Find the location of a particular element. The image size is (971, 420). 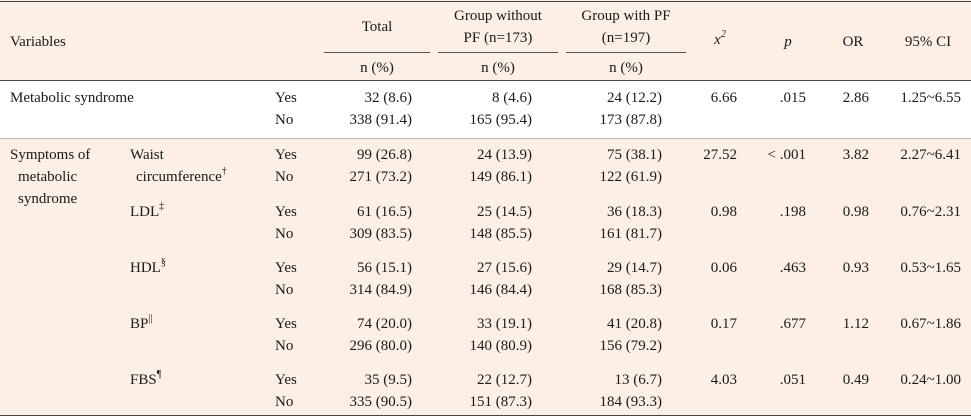

bp-no-with: 156 (79.2) is located at coordinates (631, 346).